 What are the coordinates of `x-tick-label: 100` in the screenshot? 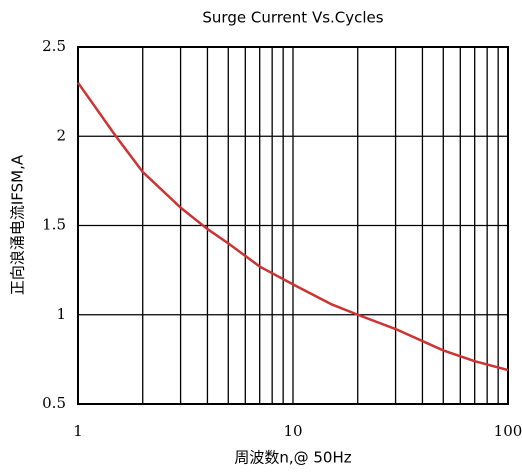 It's located at (508, 431).